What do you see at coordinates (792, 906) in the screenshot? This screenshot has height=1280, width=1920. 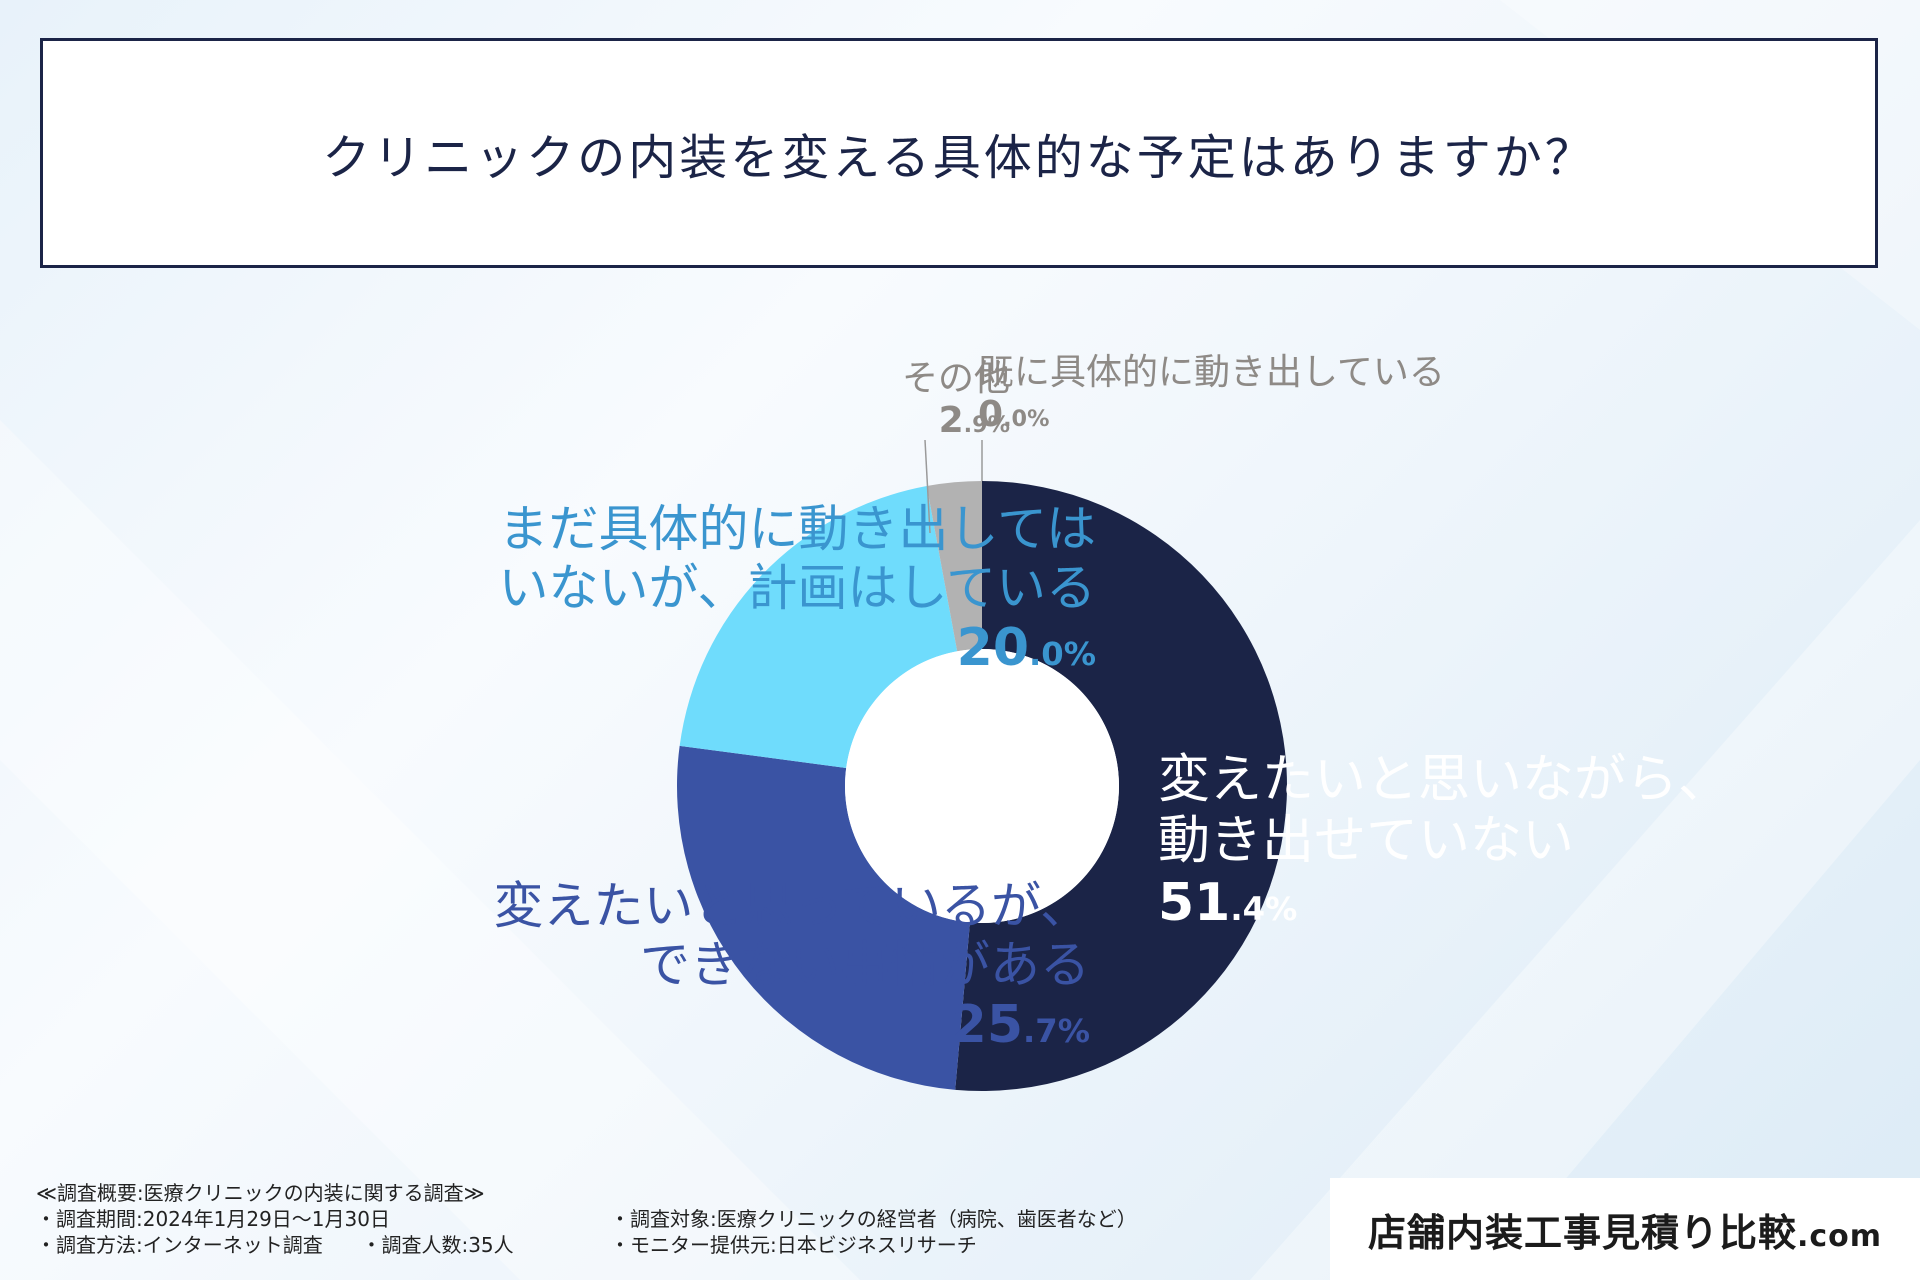 I see `slice-label-text: 変えたいと思っているが、` at bounding box center [792, 906].